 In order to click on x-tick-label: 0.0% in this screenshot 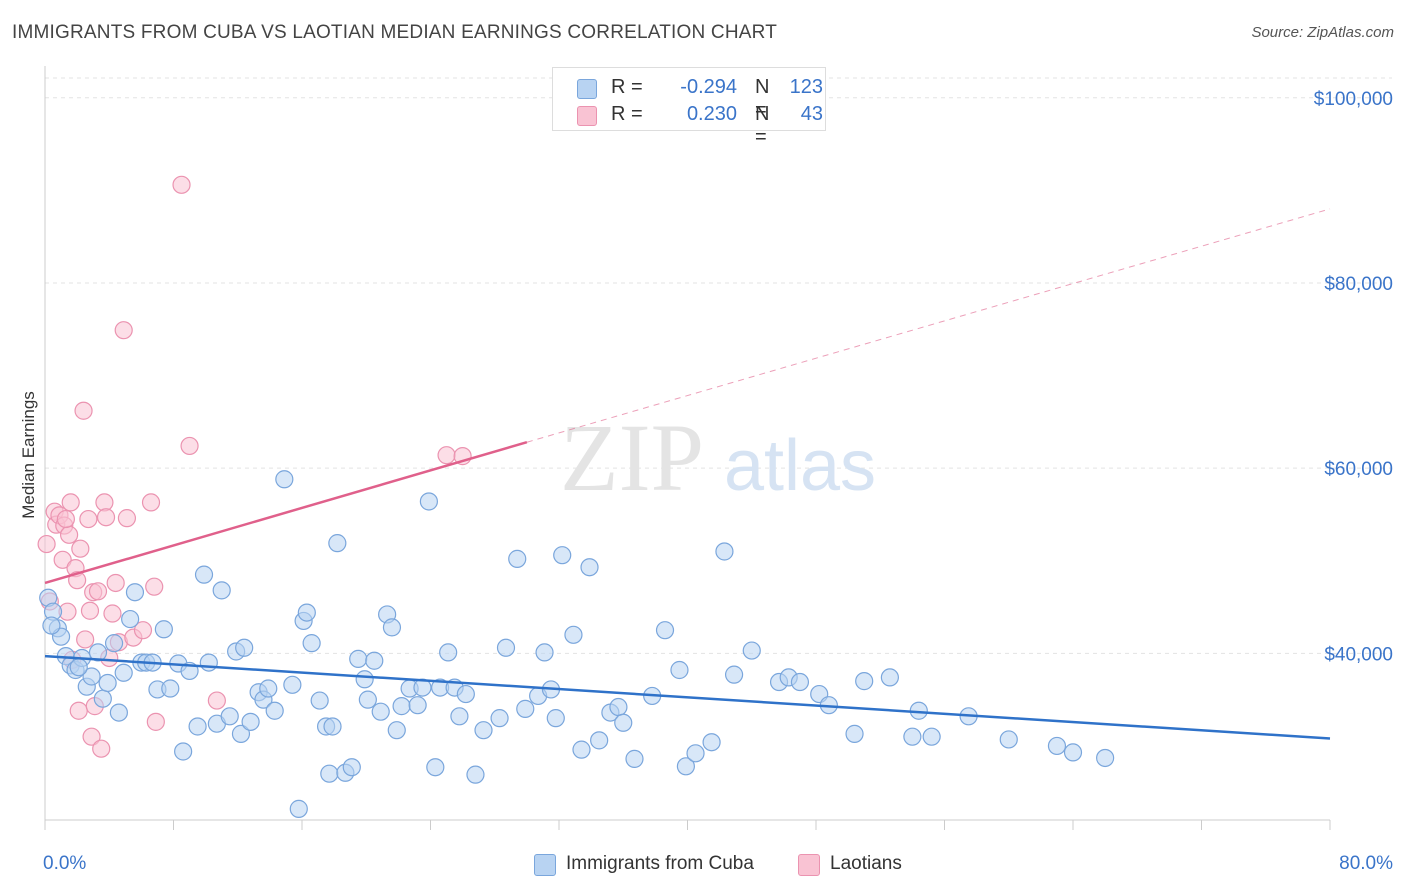, I will do `click(64, 863)`.